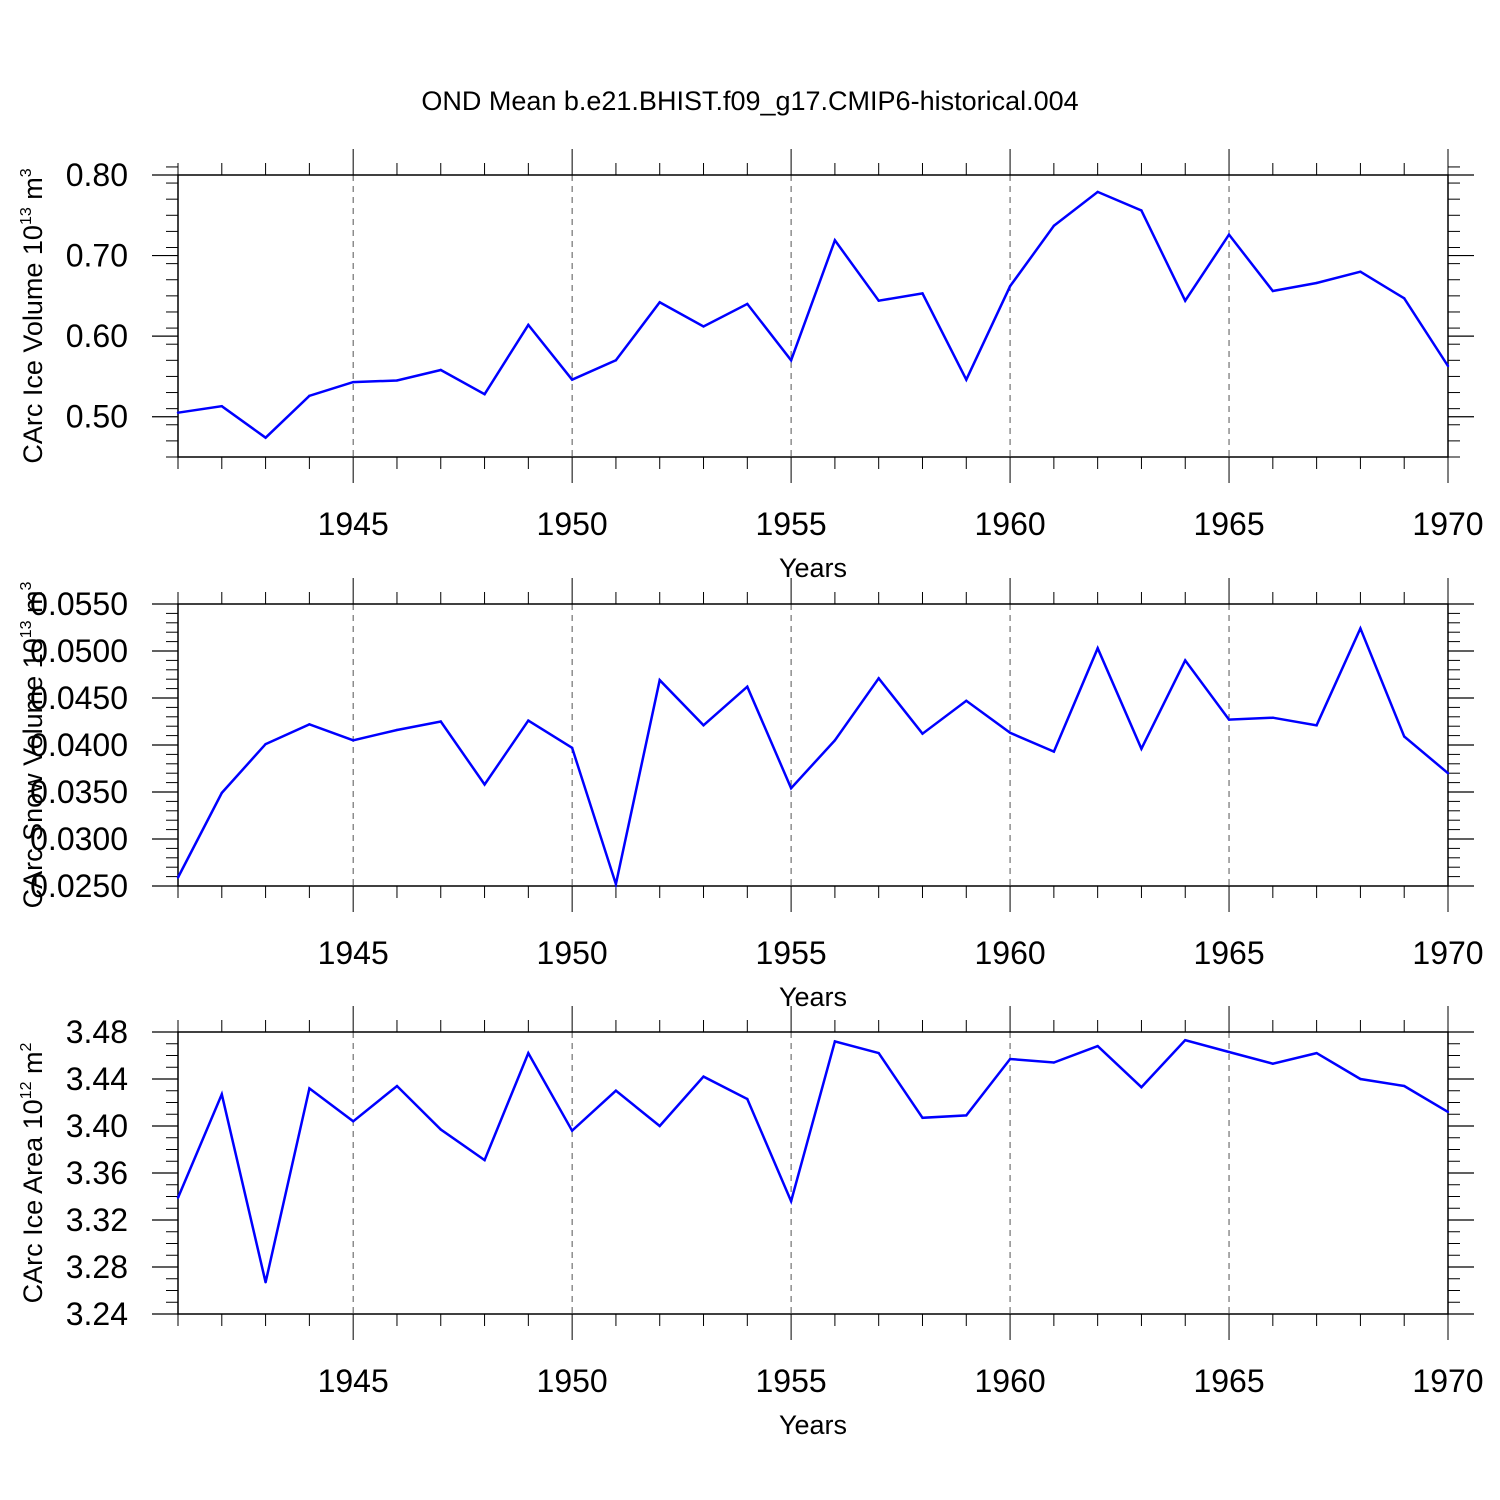  Describe the element at coordinates (26, 216) in the screenshot. I see `y-axis-label-exponent: 13` at that location.